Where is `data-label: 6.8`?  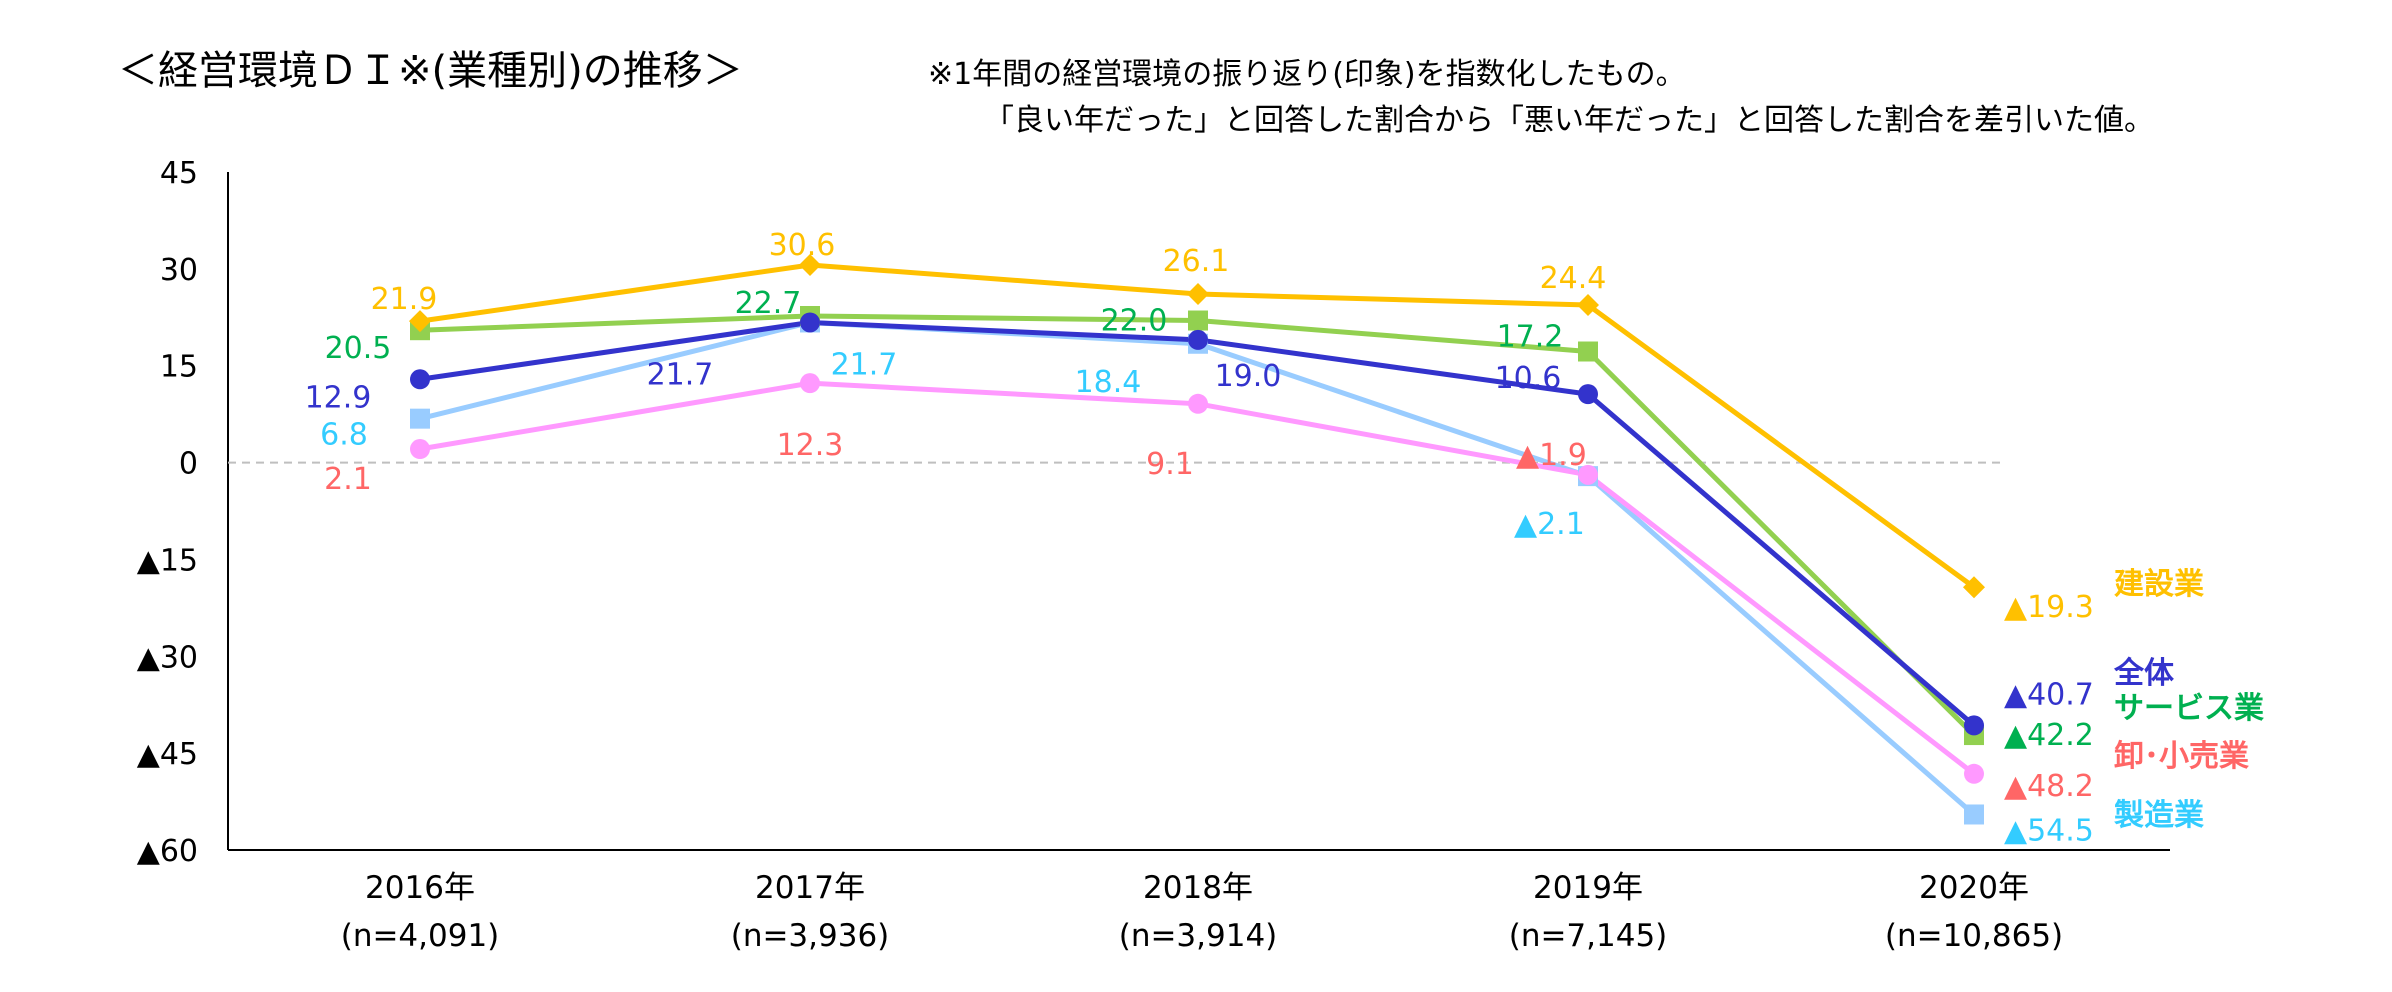 data-label: 6.8 is located at coordinates (344, 435).